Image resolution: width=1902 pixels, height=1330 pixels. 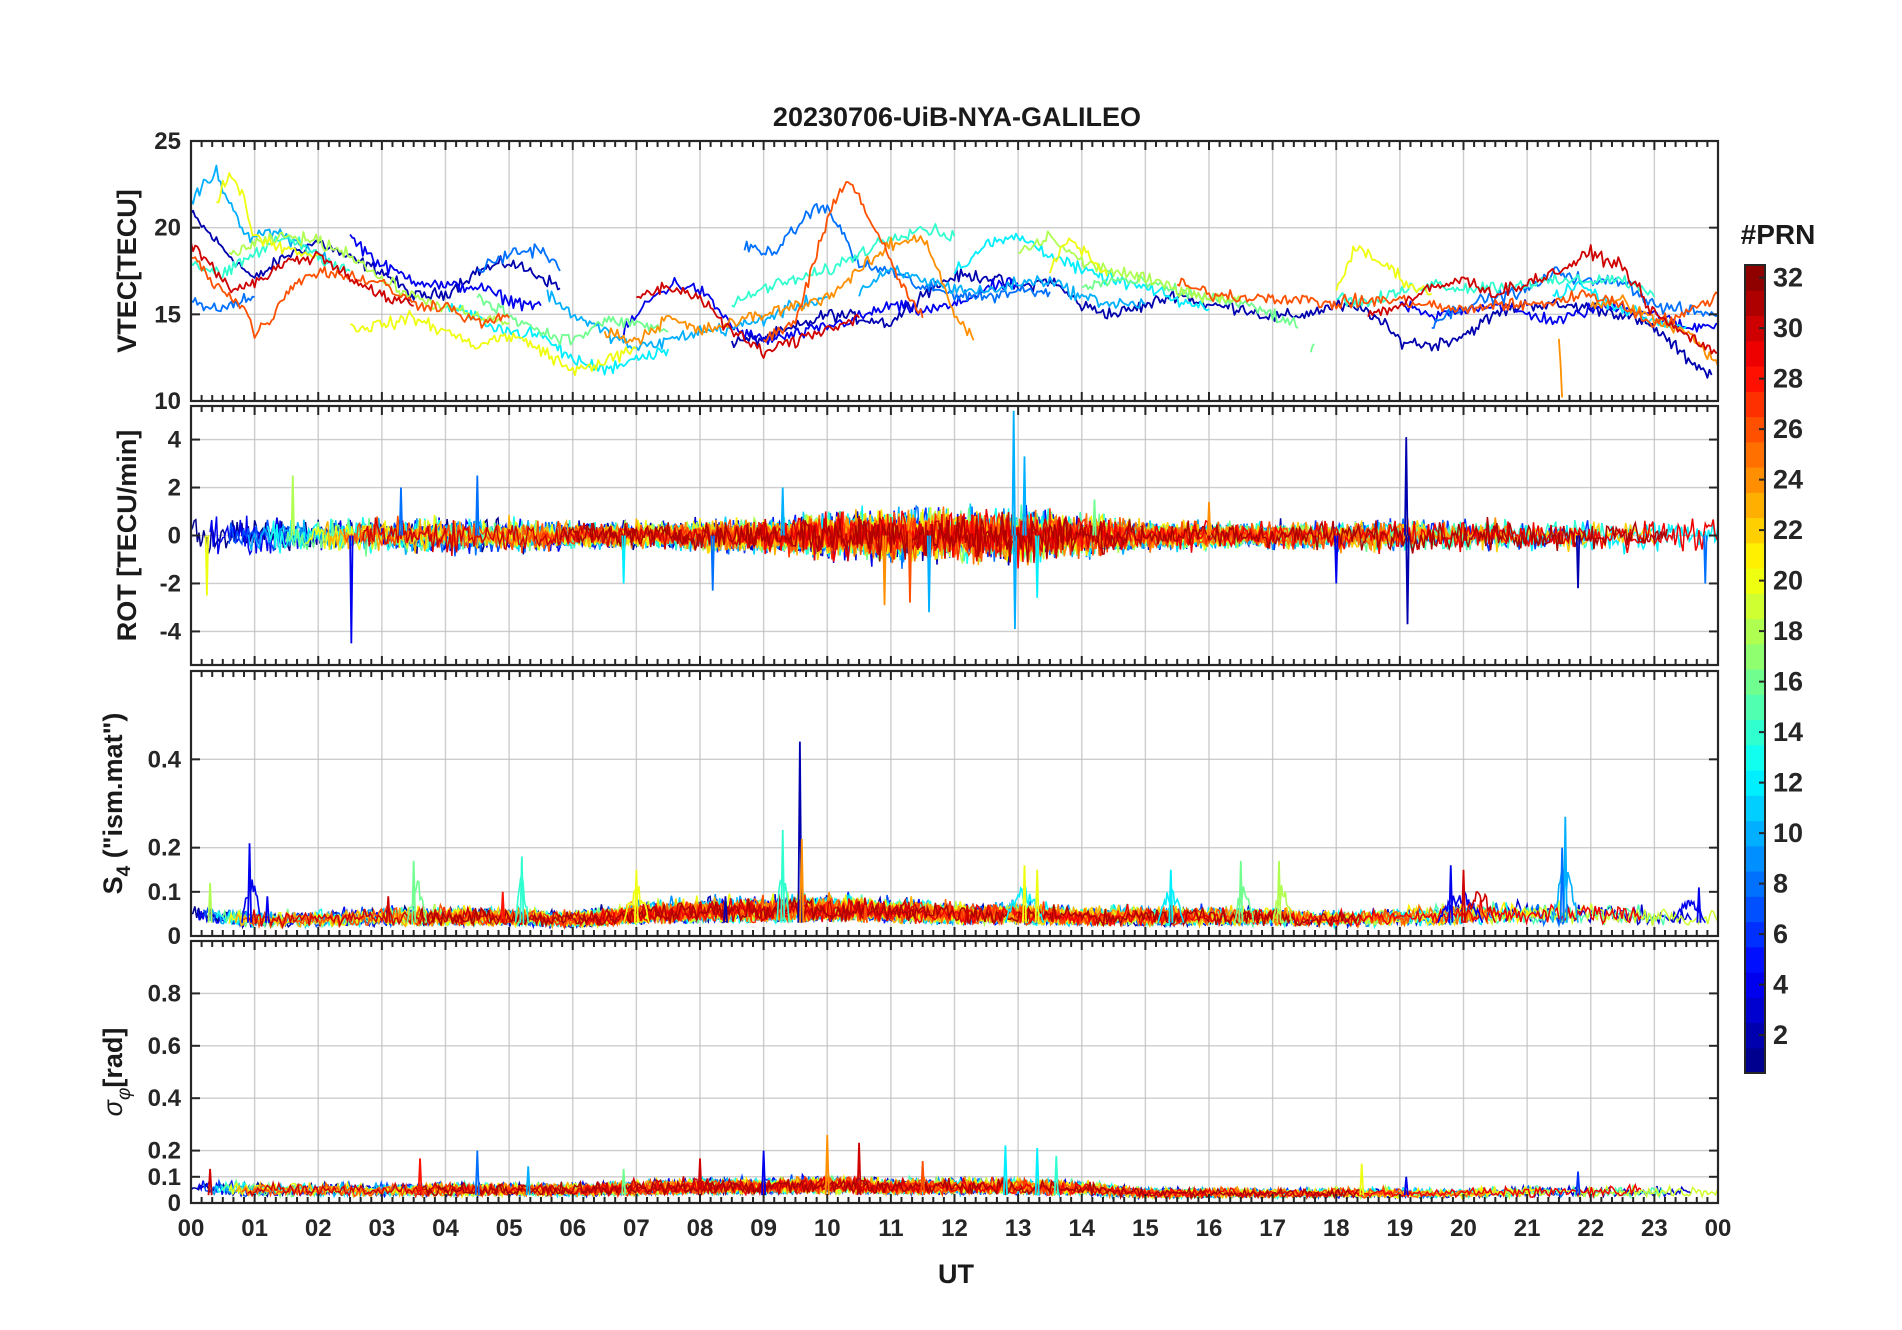 I want to click on s4-trace, so click(x=890, y=912).